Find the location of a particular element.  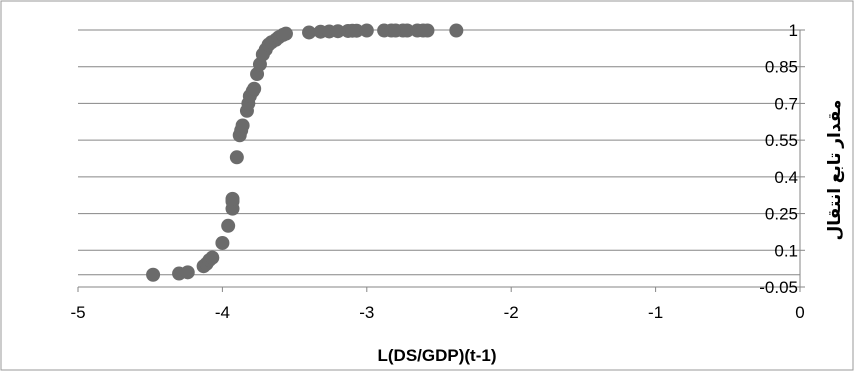

x-tick-label: -3 is located at coordinates (366, 312).